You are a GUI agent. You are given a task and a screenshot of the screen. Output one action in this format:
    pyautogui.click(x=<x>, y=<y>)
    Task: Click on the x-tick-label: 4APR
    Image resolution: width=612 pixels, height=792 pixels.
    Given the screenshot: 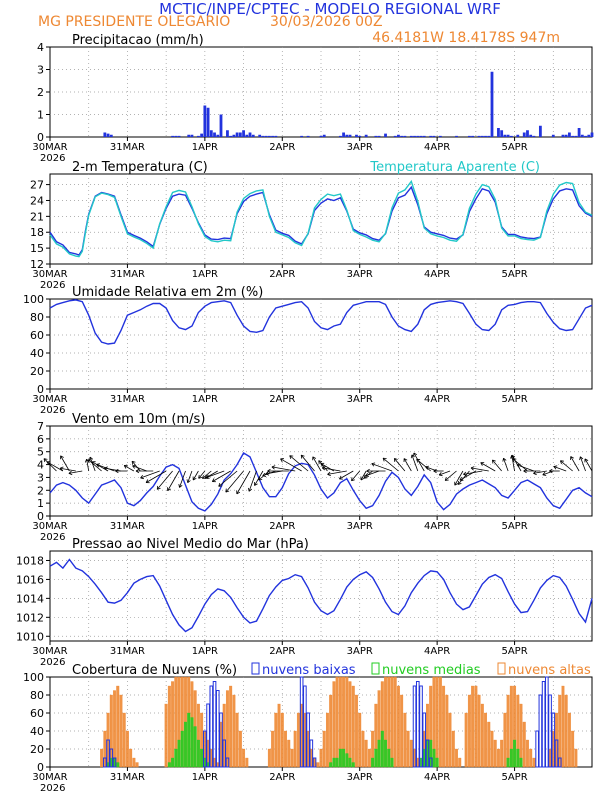 What is the action you would take?
    pyautogui.click(x=437, y=147)
    